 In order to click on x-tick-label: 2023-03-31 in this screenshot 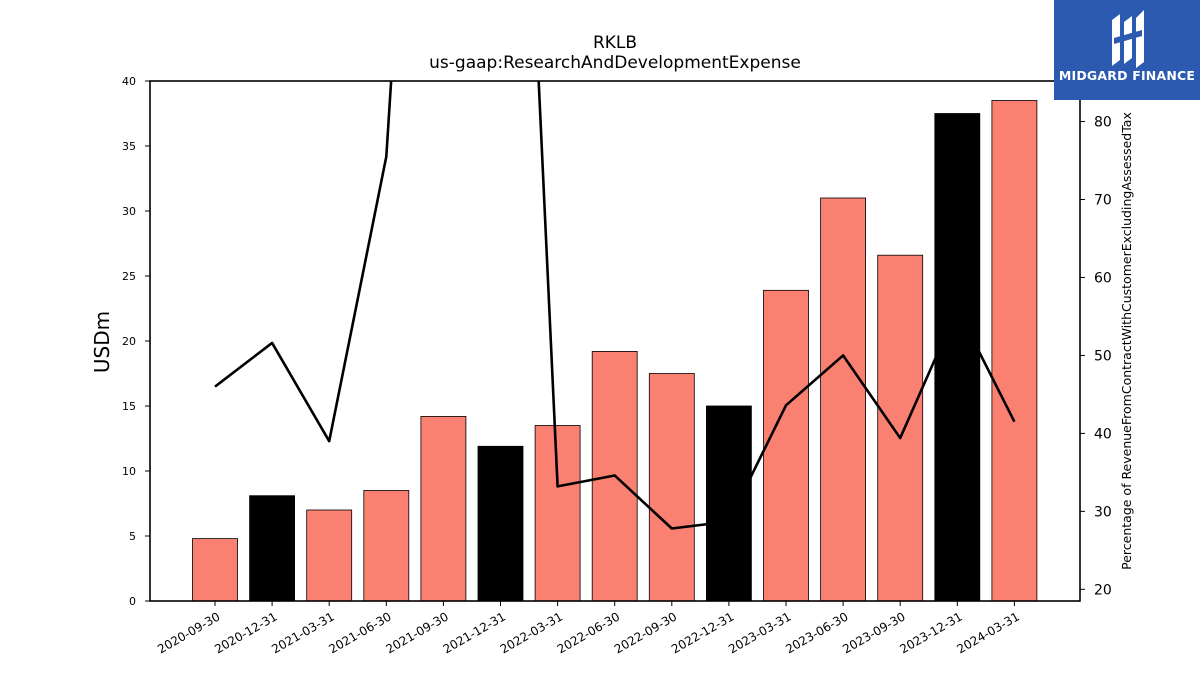, I will do `click(759, 632)`.